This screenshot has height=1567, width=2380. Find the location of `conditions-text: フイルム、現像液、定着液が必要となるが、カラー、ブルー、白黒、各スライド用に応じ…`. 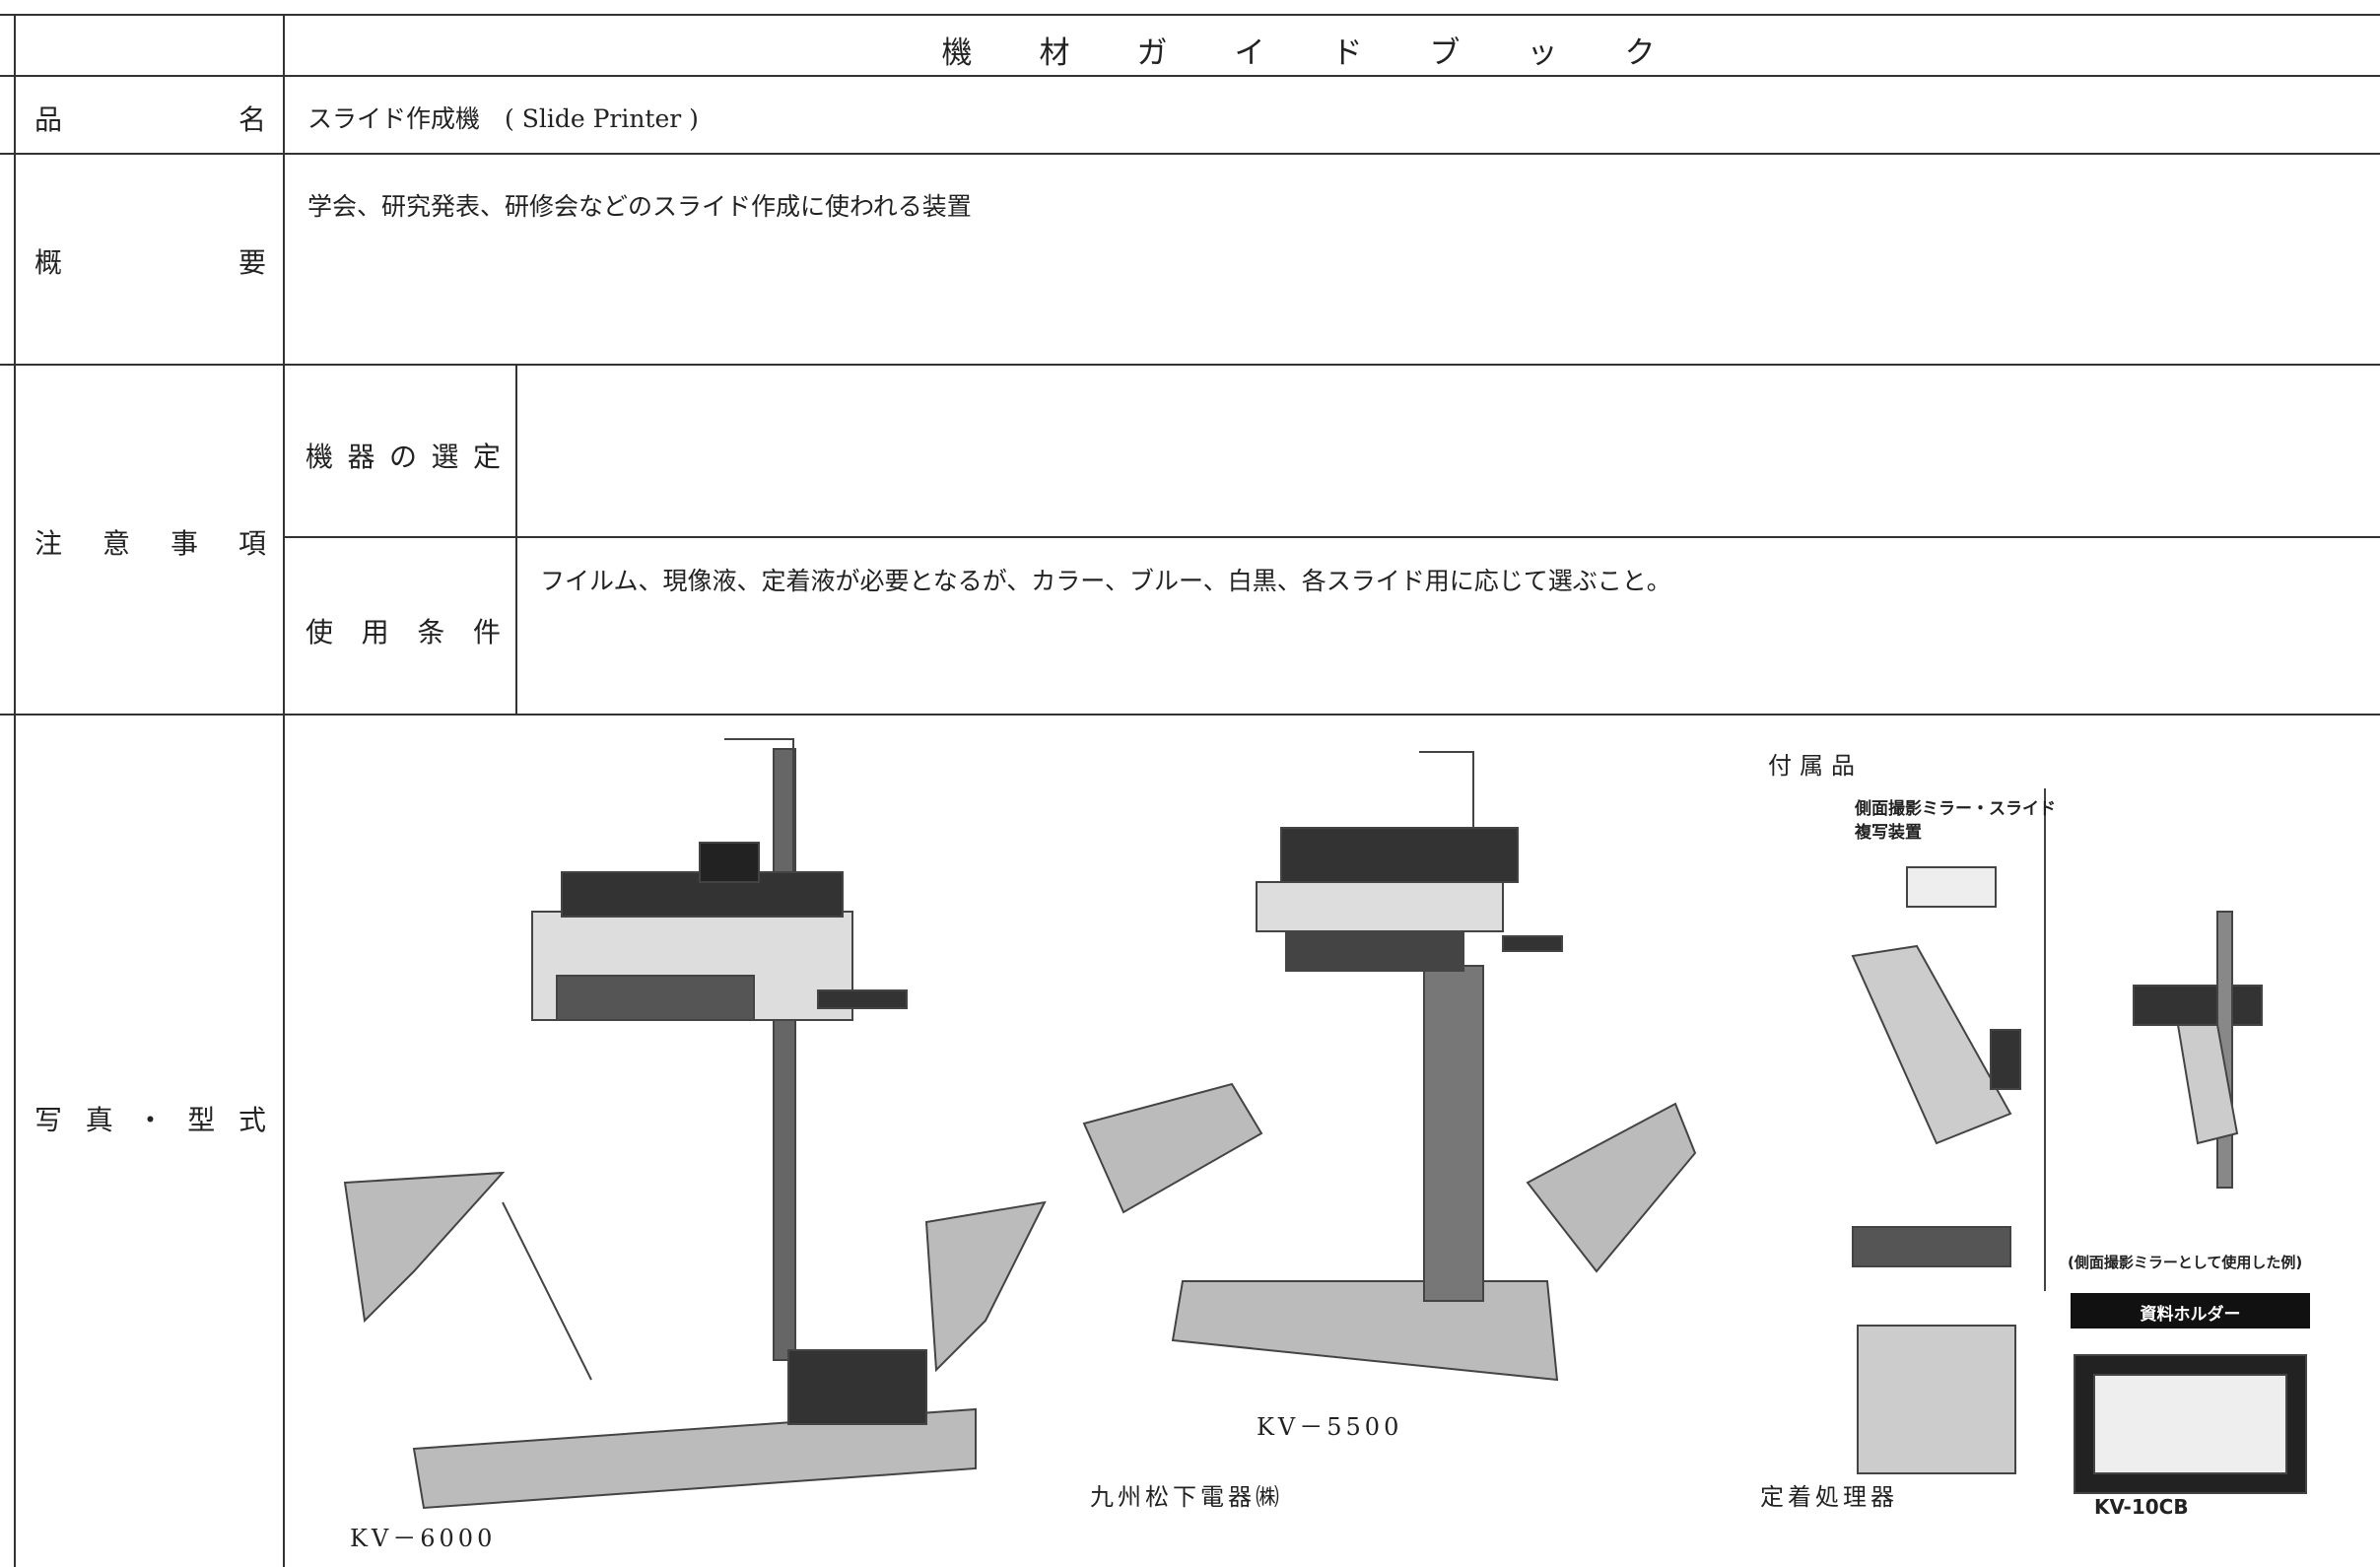

conditions-text: フイルム、現像液、定着液が必要となるが、カラー、ブルー、白黒、各スライド用に応じ… is located at coordinates (1105, 581).